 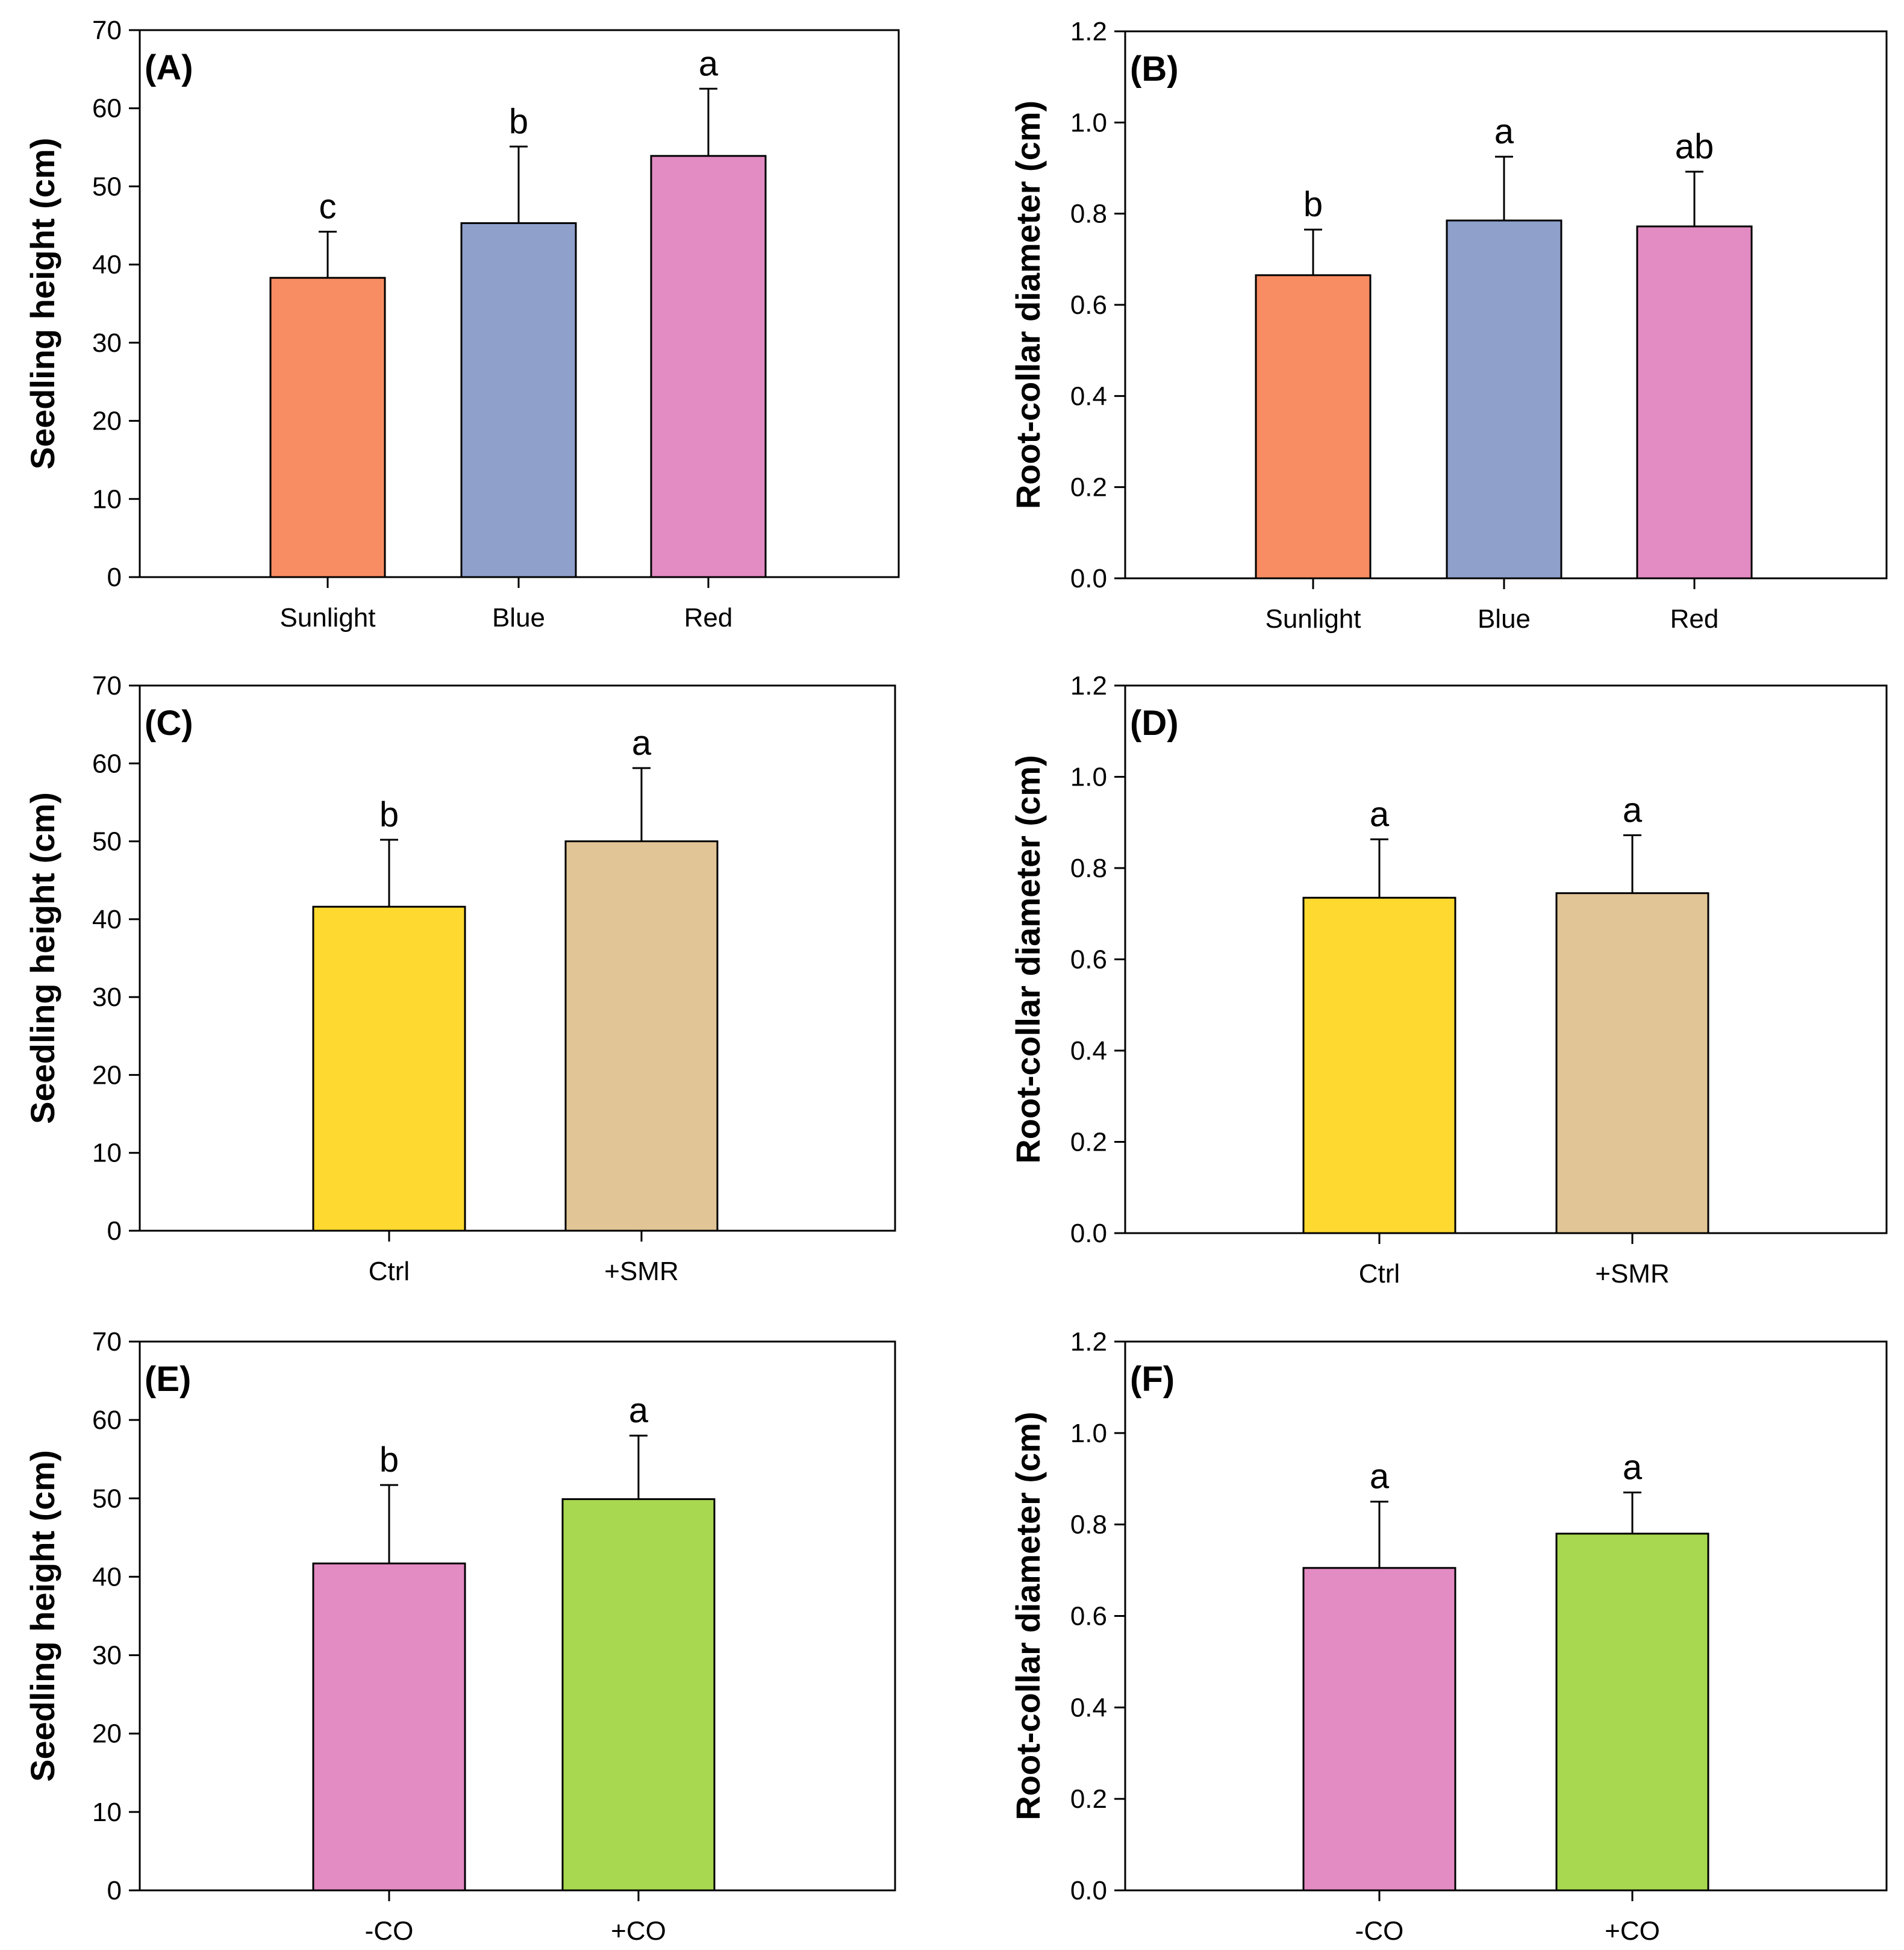 What do you see at coordinates (1088, 1051) in the screenshot?
I see `y-tick-label: 0.4` at bounding box center [1088, 1051].